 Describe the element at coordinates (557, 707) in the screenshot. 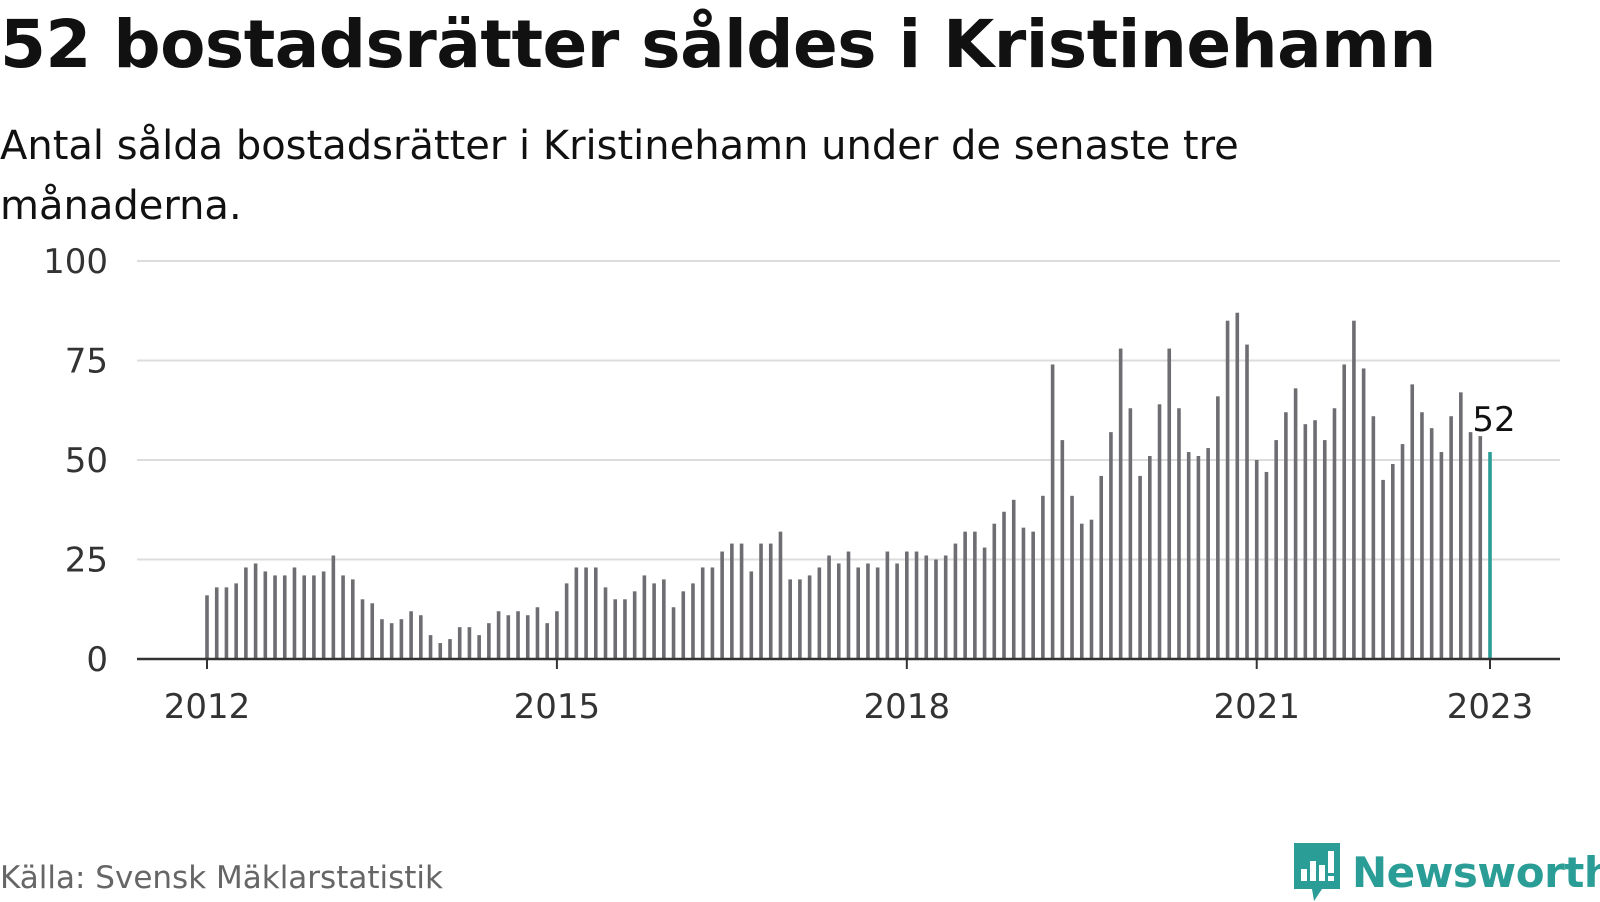

I see `x-tick-label-2015: 2015` at that location.